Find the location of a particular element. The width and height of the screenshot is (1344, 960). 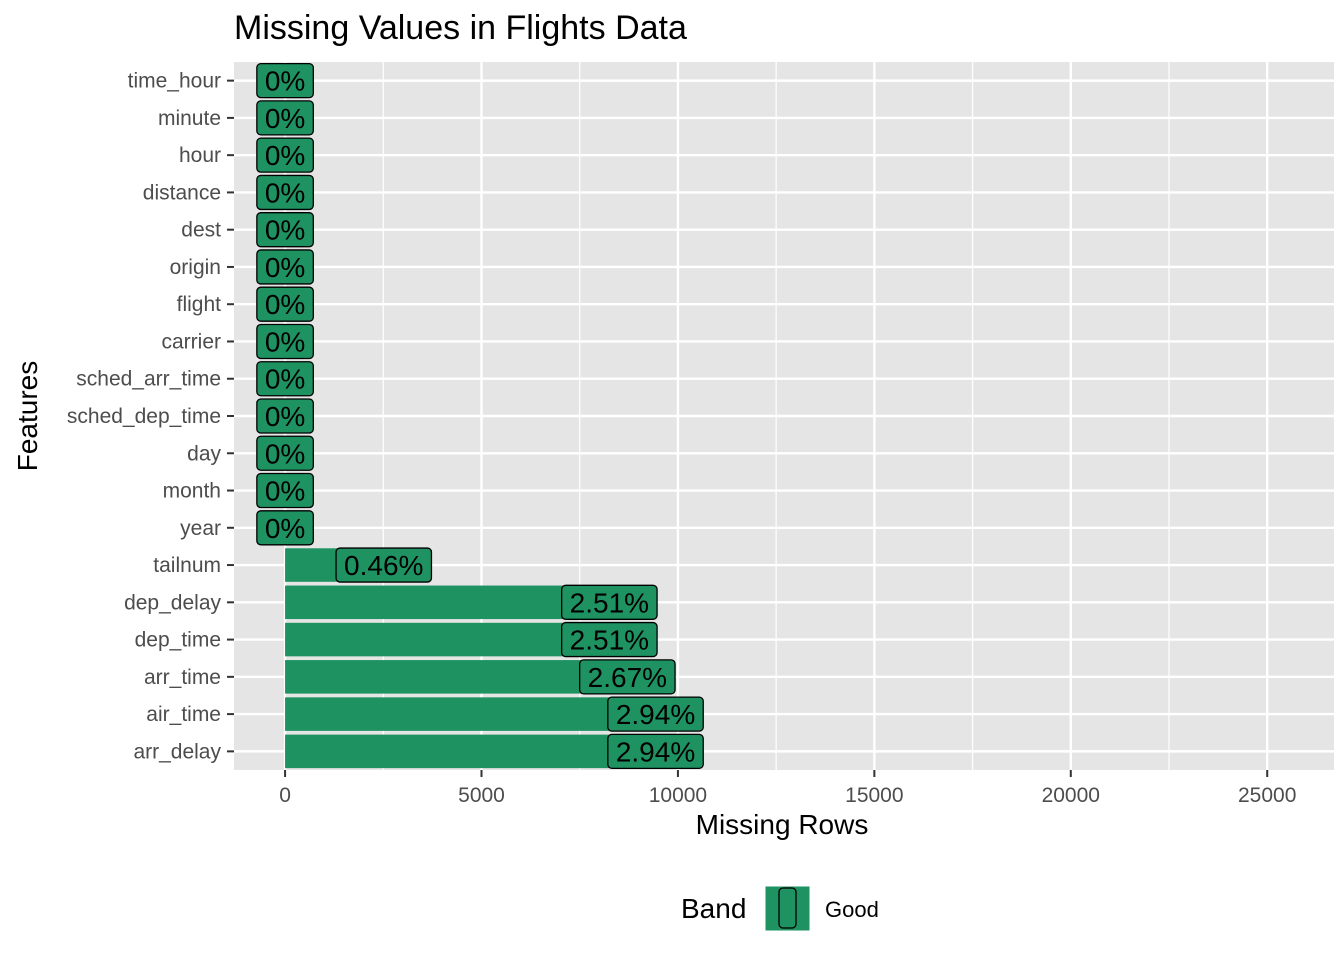

y-tick-label: time_hour is located at coordinates (174, 81).